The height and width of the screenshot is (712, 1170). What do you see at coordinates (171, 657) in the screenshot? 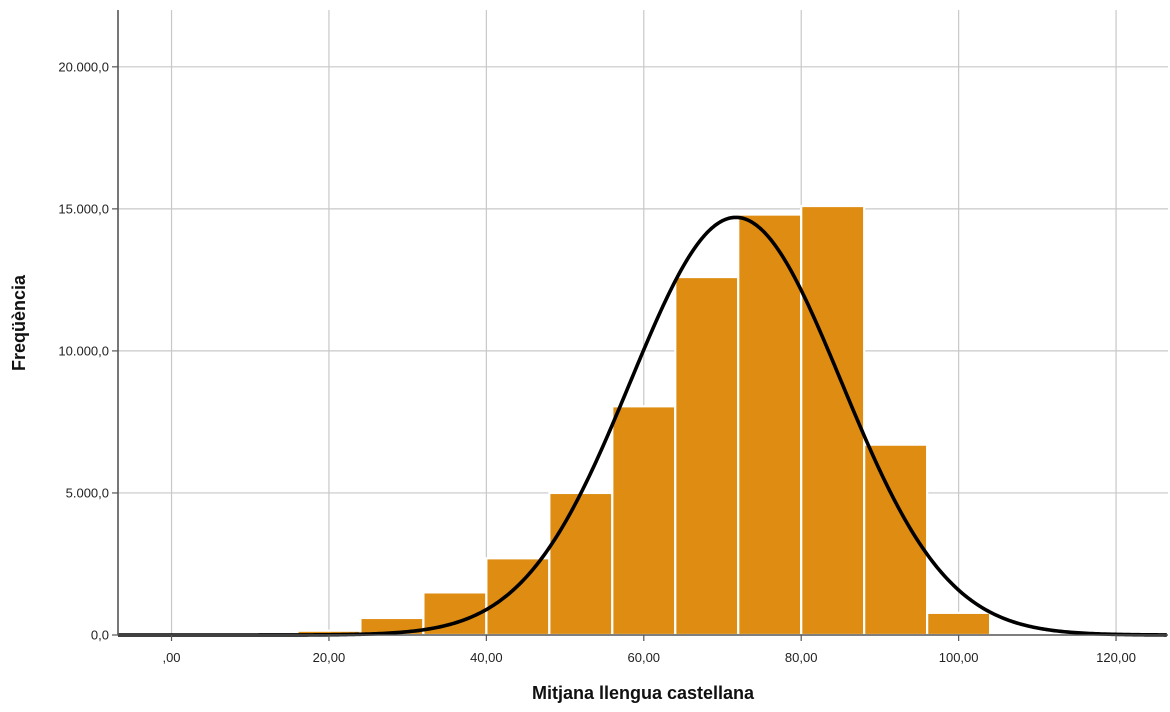
I see `x-tick-label: ,00` at bounding box center [171, 657].